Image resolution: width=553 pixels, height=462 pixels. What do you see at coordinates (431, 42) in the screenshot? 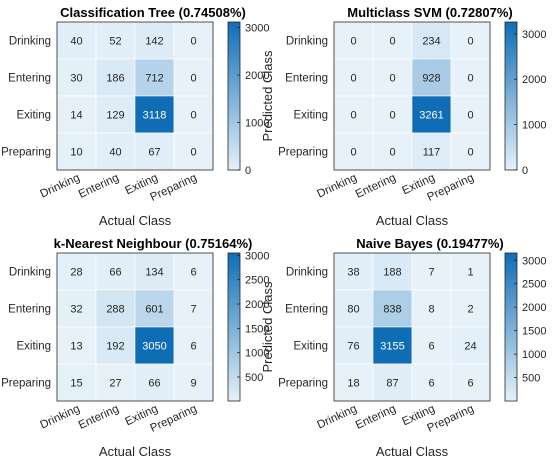
I see `cell-value: 234` at bounding box center [431, 42].